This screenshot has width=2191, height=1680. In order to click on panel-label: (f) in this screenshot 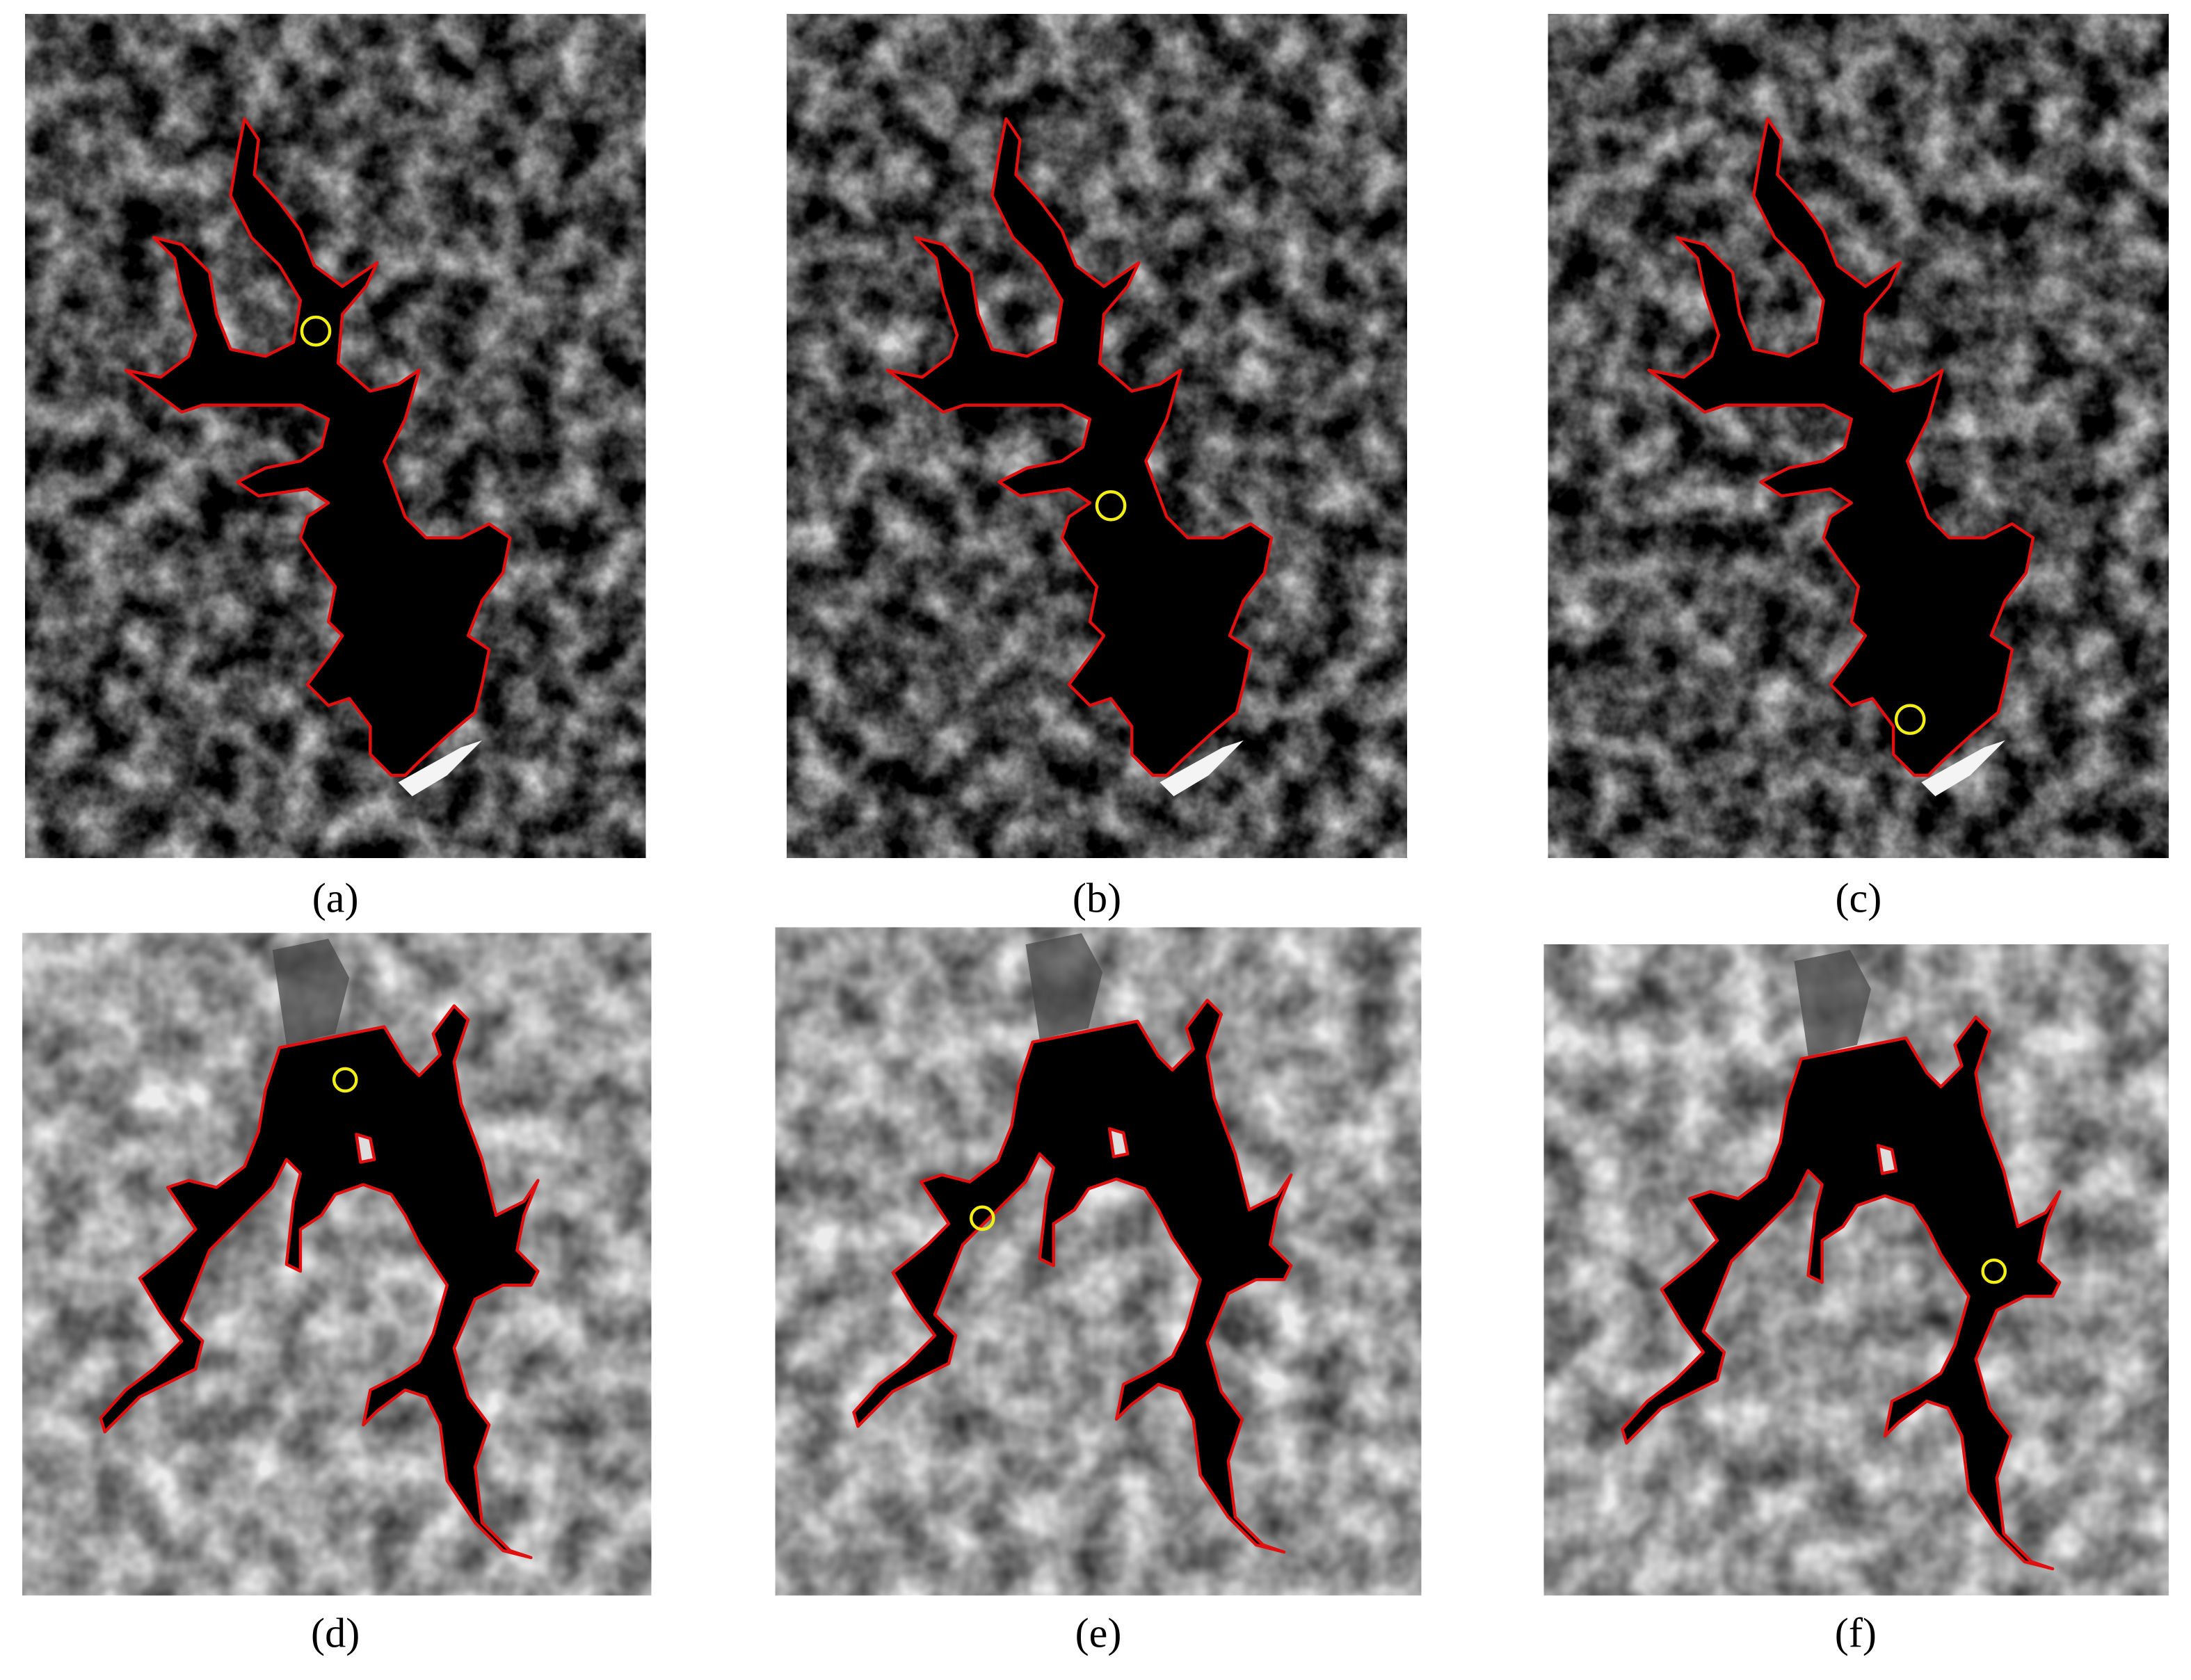, I will do `click(1856, 1633)`.